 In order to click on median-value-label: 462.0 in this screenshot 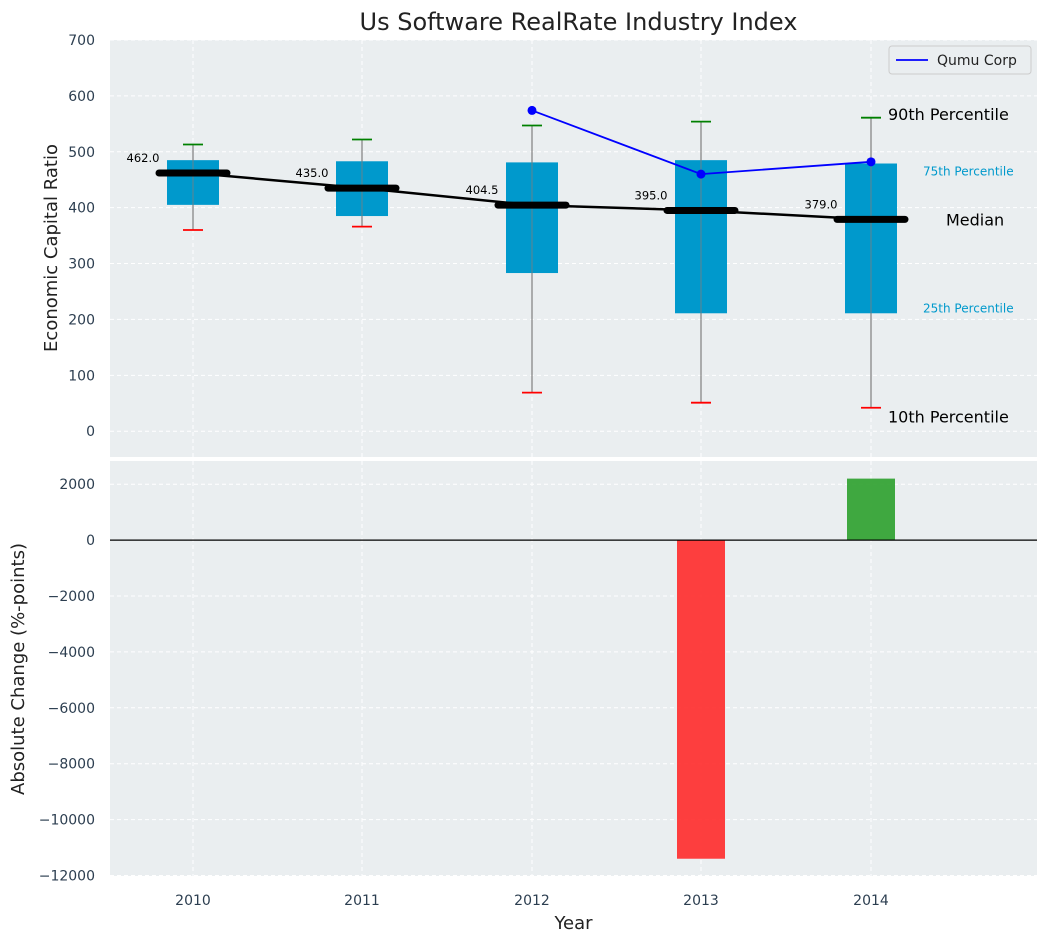, I will do `click(143, 158)`.